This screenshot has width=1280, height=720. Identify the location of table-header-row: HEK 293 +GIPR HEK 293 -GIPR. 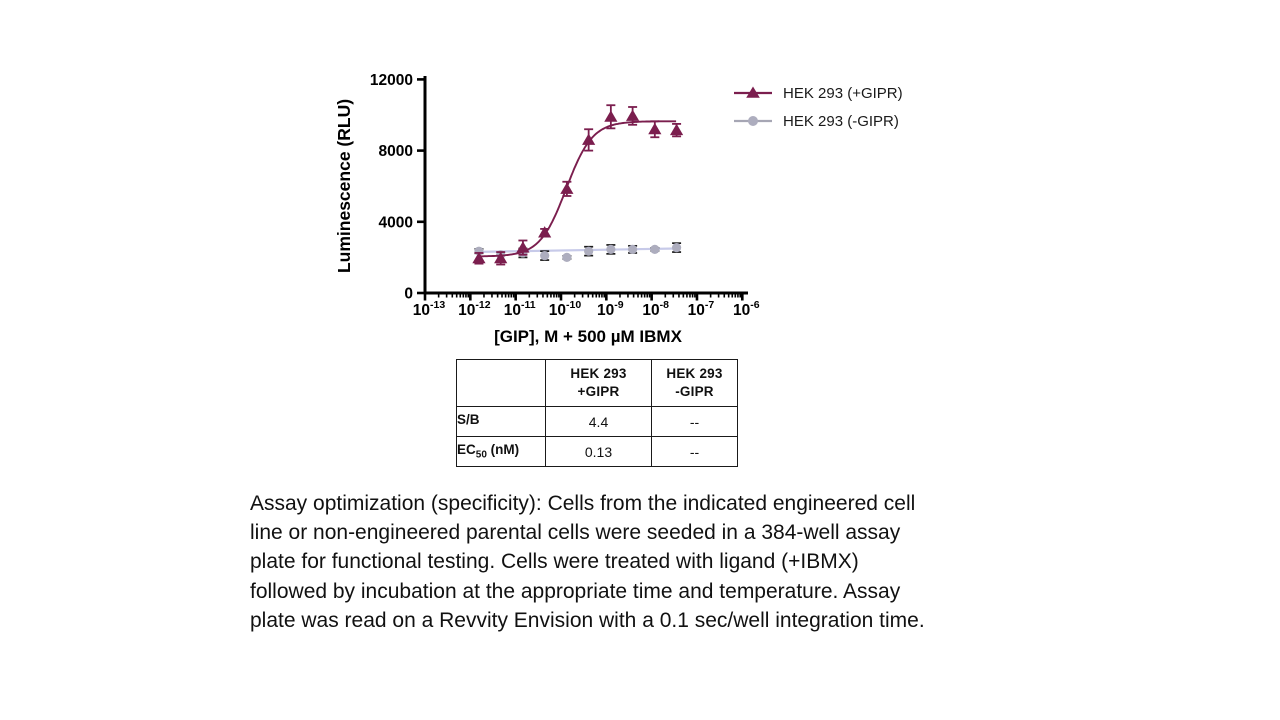
(597, 383).